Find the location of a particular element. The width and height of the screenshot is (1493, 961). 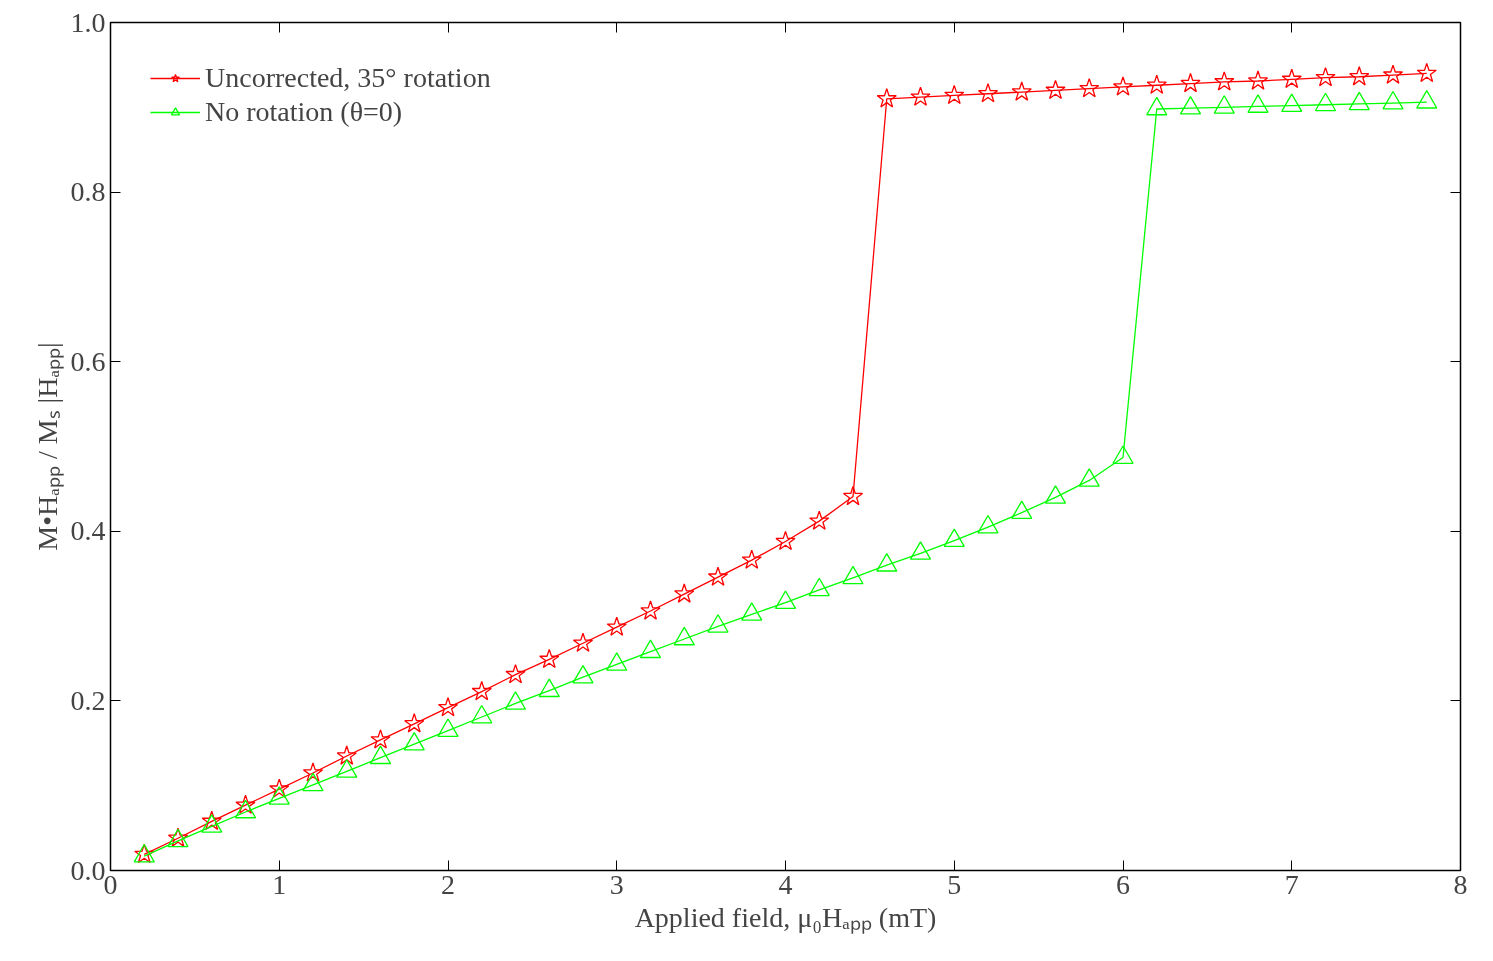

x-tick-label: 8 is located at coordinates (1460, 884).